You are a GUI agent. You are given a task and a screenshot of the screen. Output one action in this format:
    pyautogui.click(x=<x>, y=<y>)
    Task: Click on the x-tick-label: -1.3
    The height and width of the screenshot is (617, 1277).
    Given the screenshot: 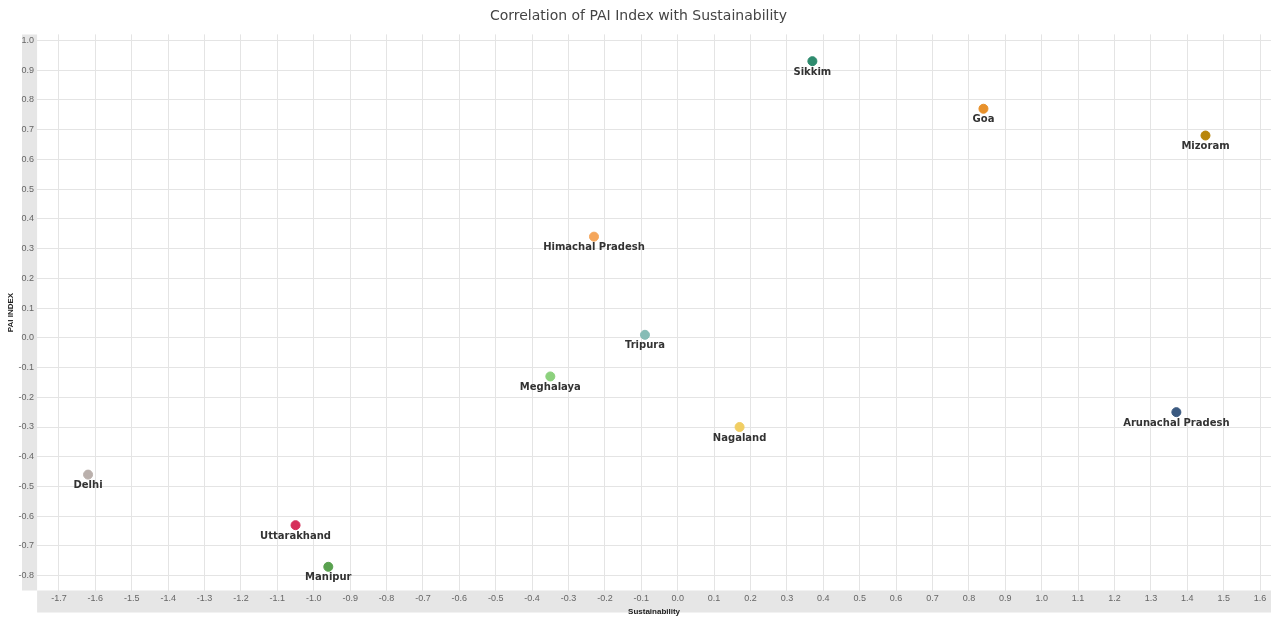 What is the action you would take?
    pyautogui.click(x=204, y=598)
    